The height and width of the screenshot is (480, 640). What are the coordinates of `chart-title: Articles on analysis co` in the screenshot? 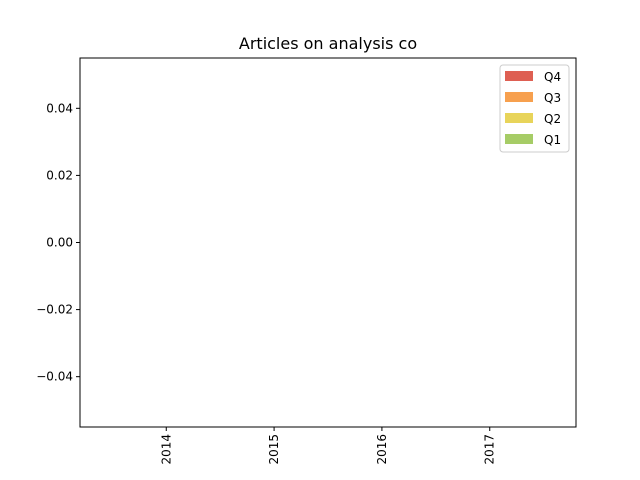 It's located at (328, 43).